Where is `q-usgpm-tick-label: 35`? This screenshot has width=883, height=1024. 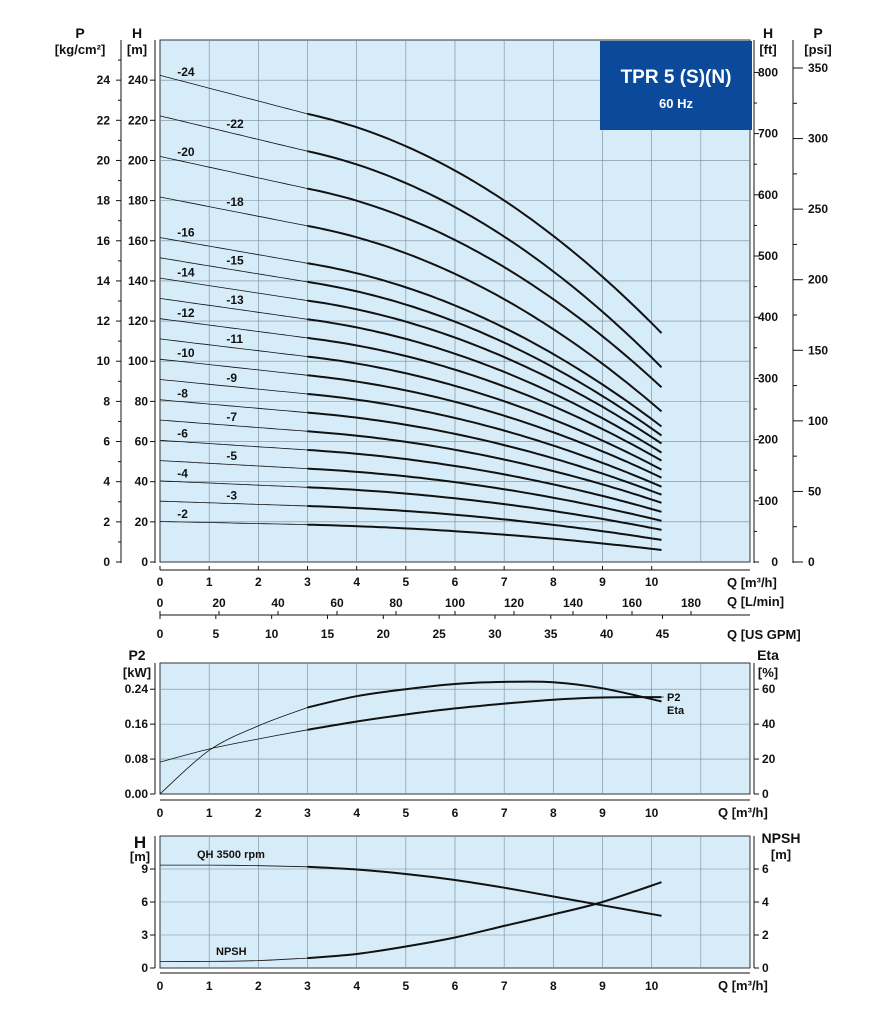
q-usgpm-tick-label: 35 is located at coordinates (551, 634).